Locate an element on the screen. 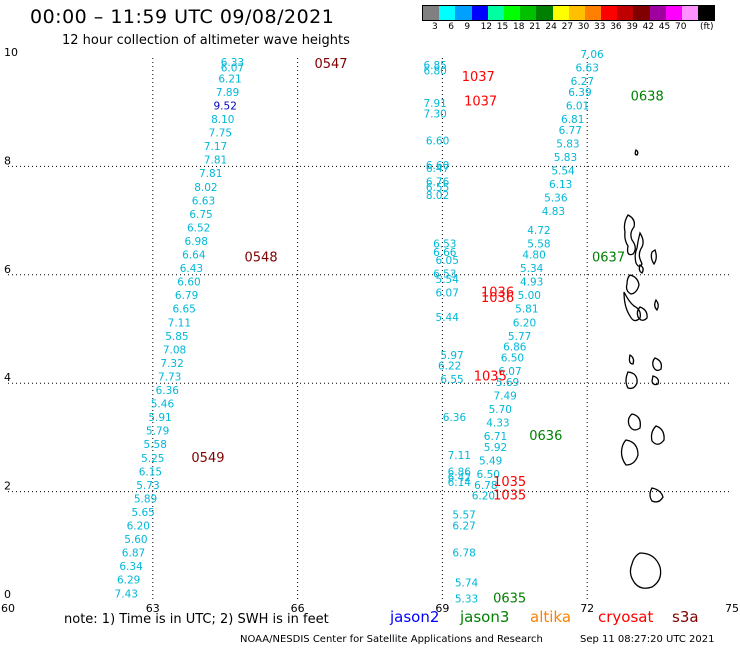 The image size is (740, 650). swh-value: 6.05 is located at coordinates (447, 261).